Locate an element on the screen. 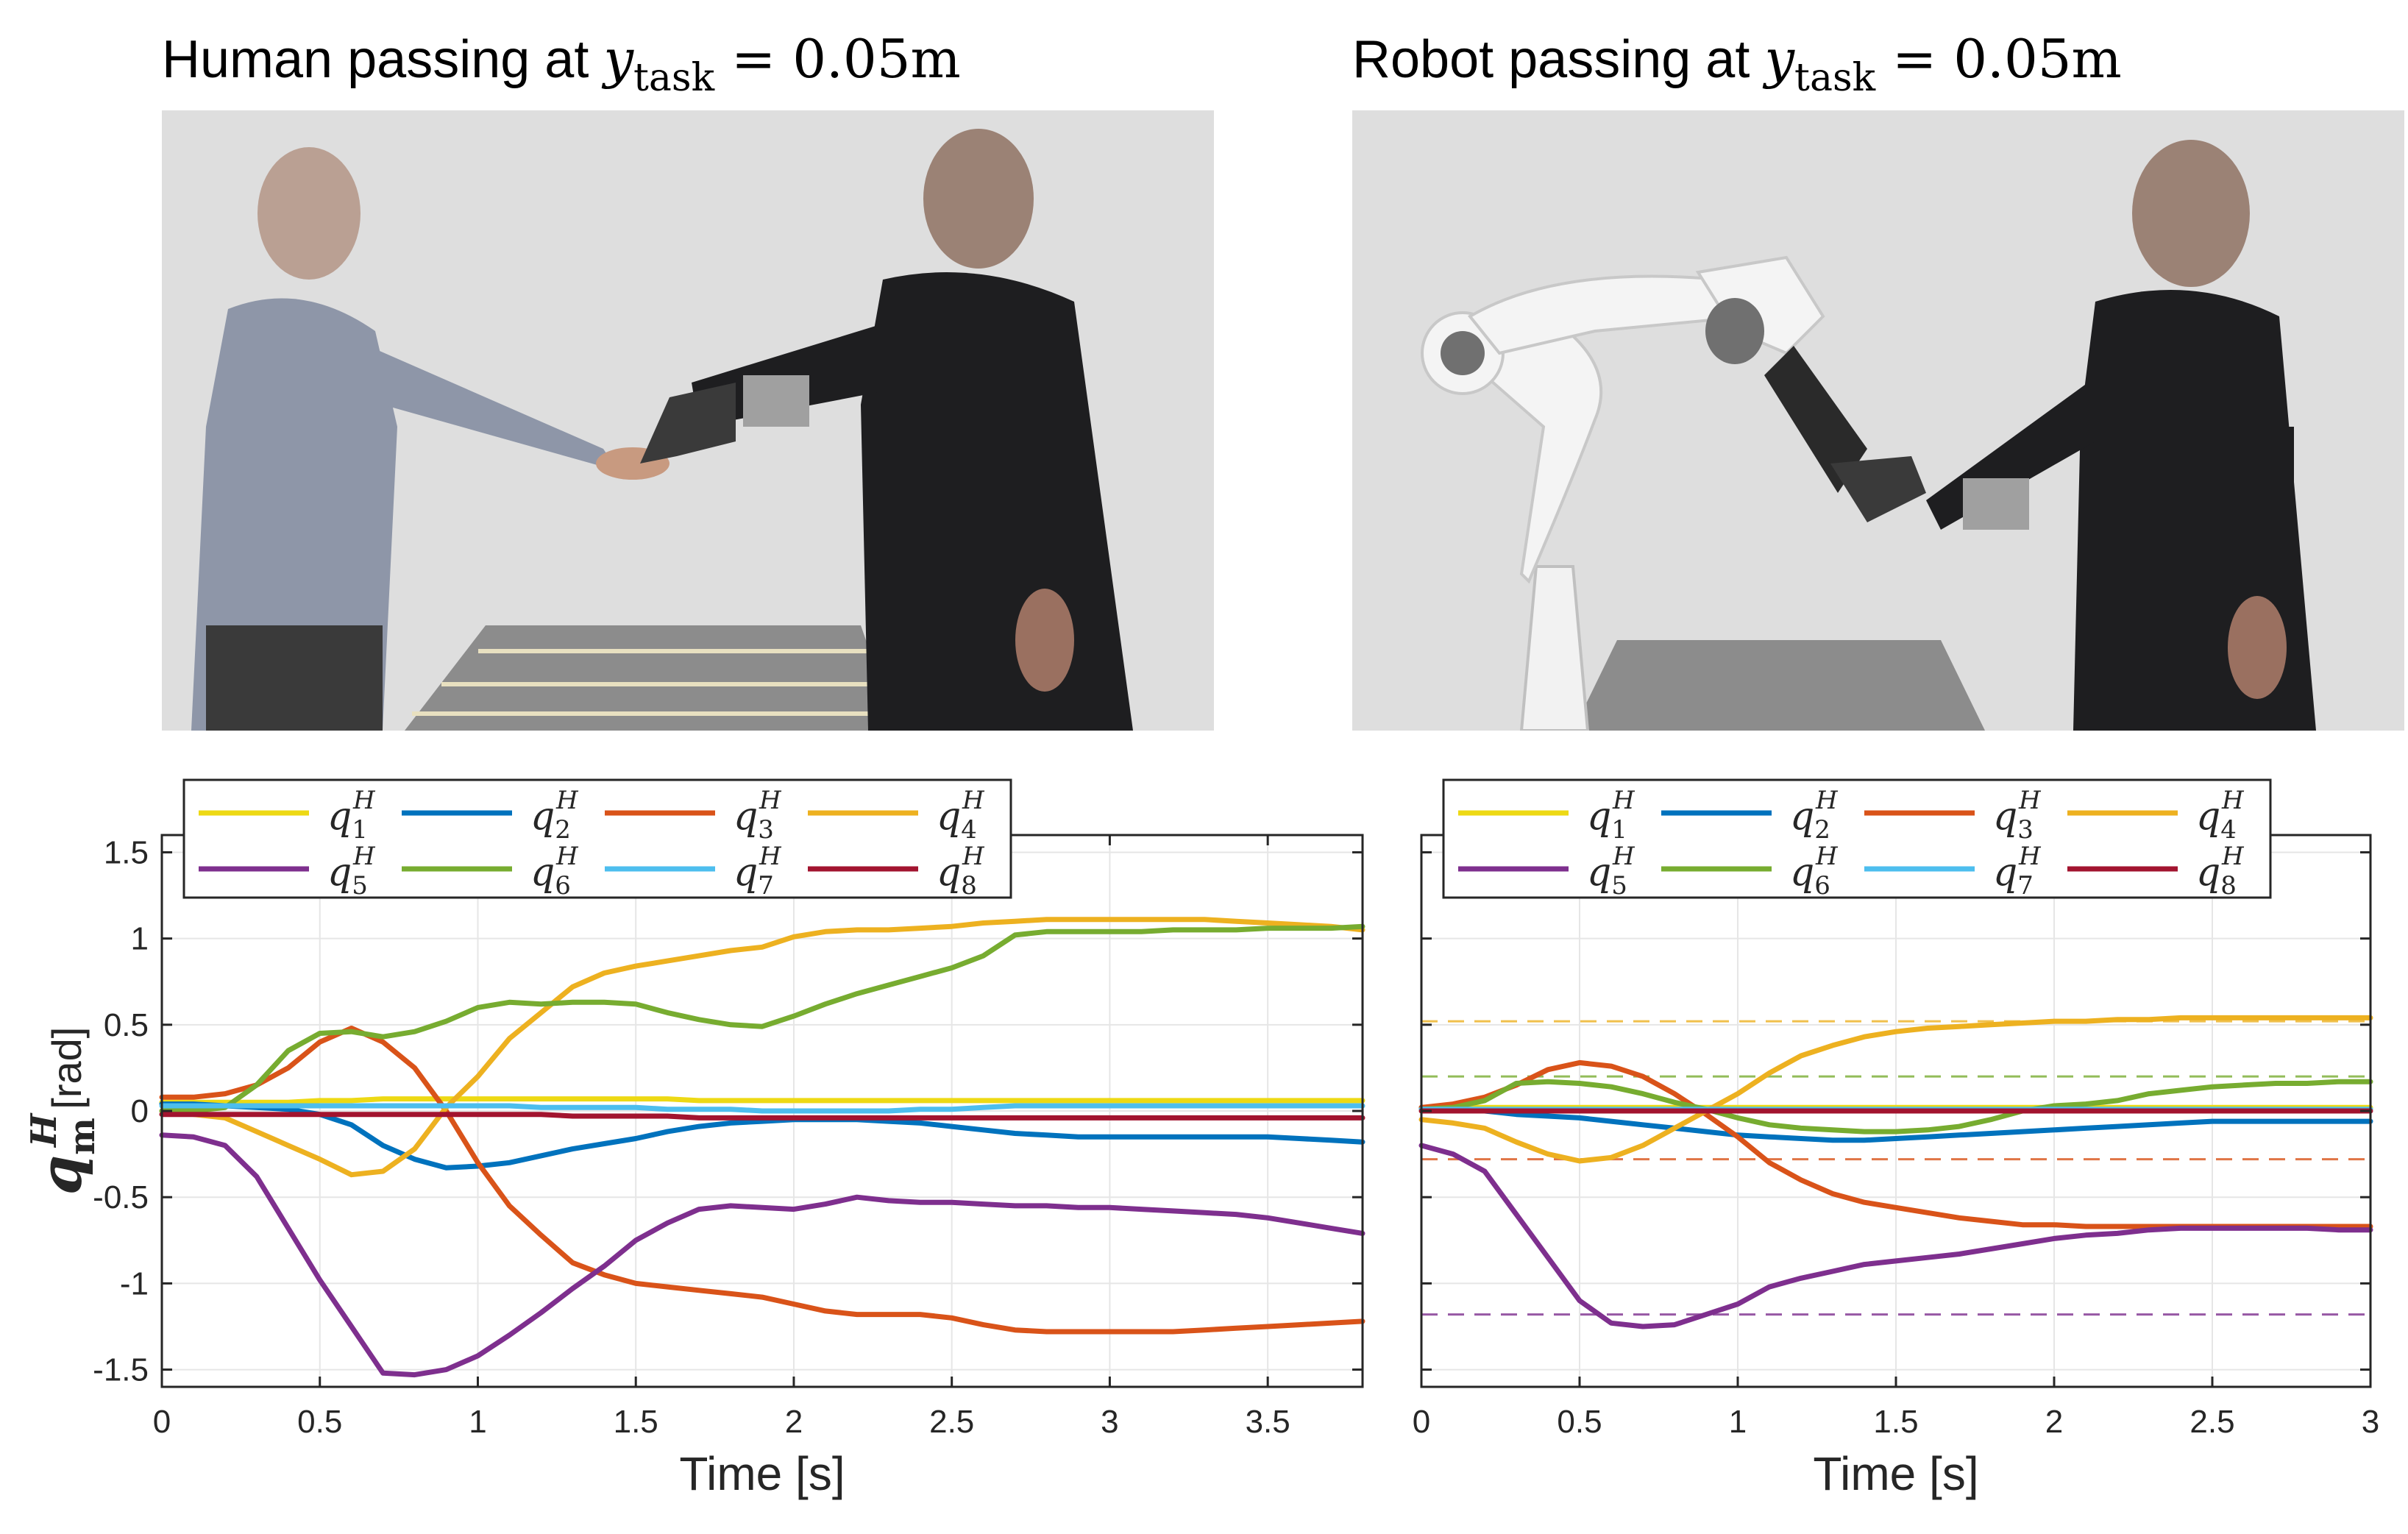 Image resolution: width=2408 pixels, height=1534 pixels. y-tick-label: 1 is located at coordinates (140, 939).